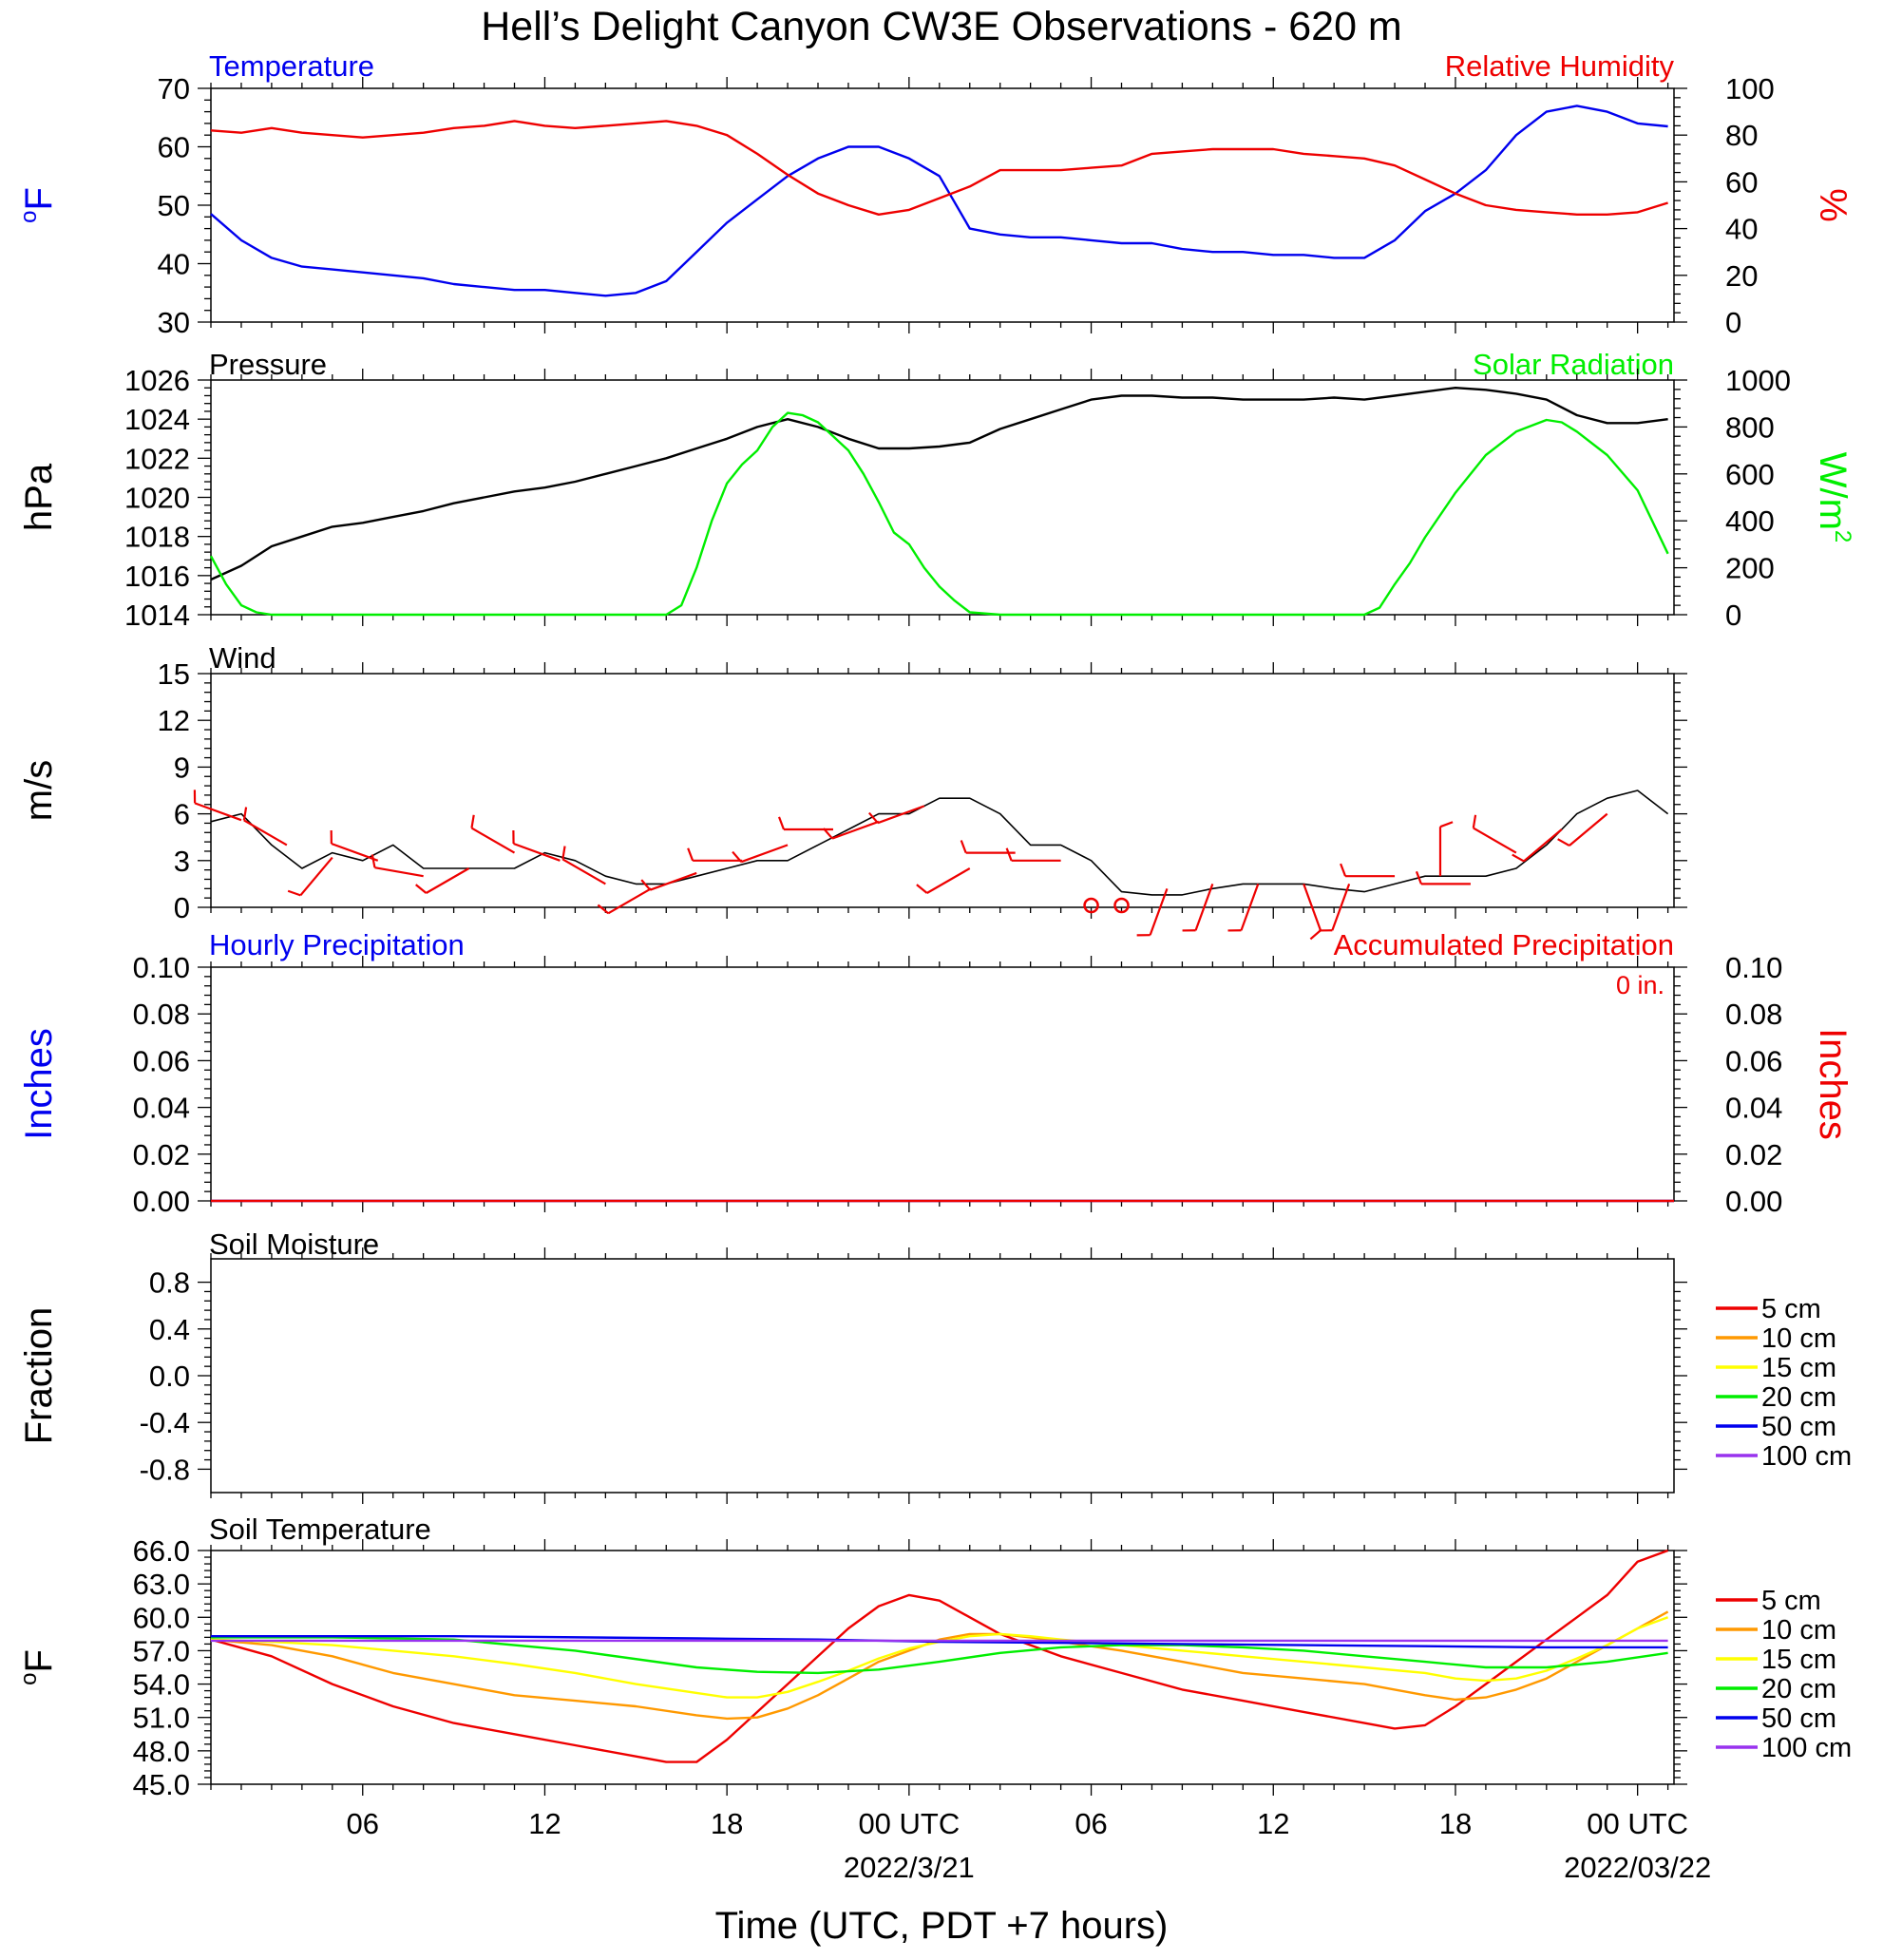 This screenshot has width=1883, height=1960. I want to click on panel-title-accumulated-precipitation: Accumulated Precipitation, so click(1504, 944).